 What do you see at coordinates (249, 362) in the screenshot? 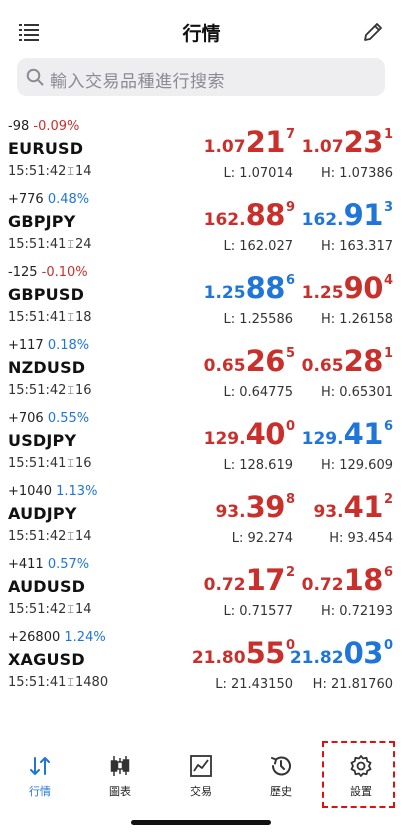
I see `bid-price: 0.65265` at bounding box center [249, 362].